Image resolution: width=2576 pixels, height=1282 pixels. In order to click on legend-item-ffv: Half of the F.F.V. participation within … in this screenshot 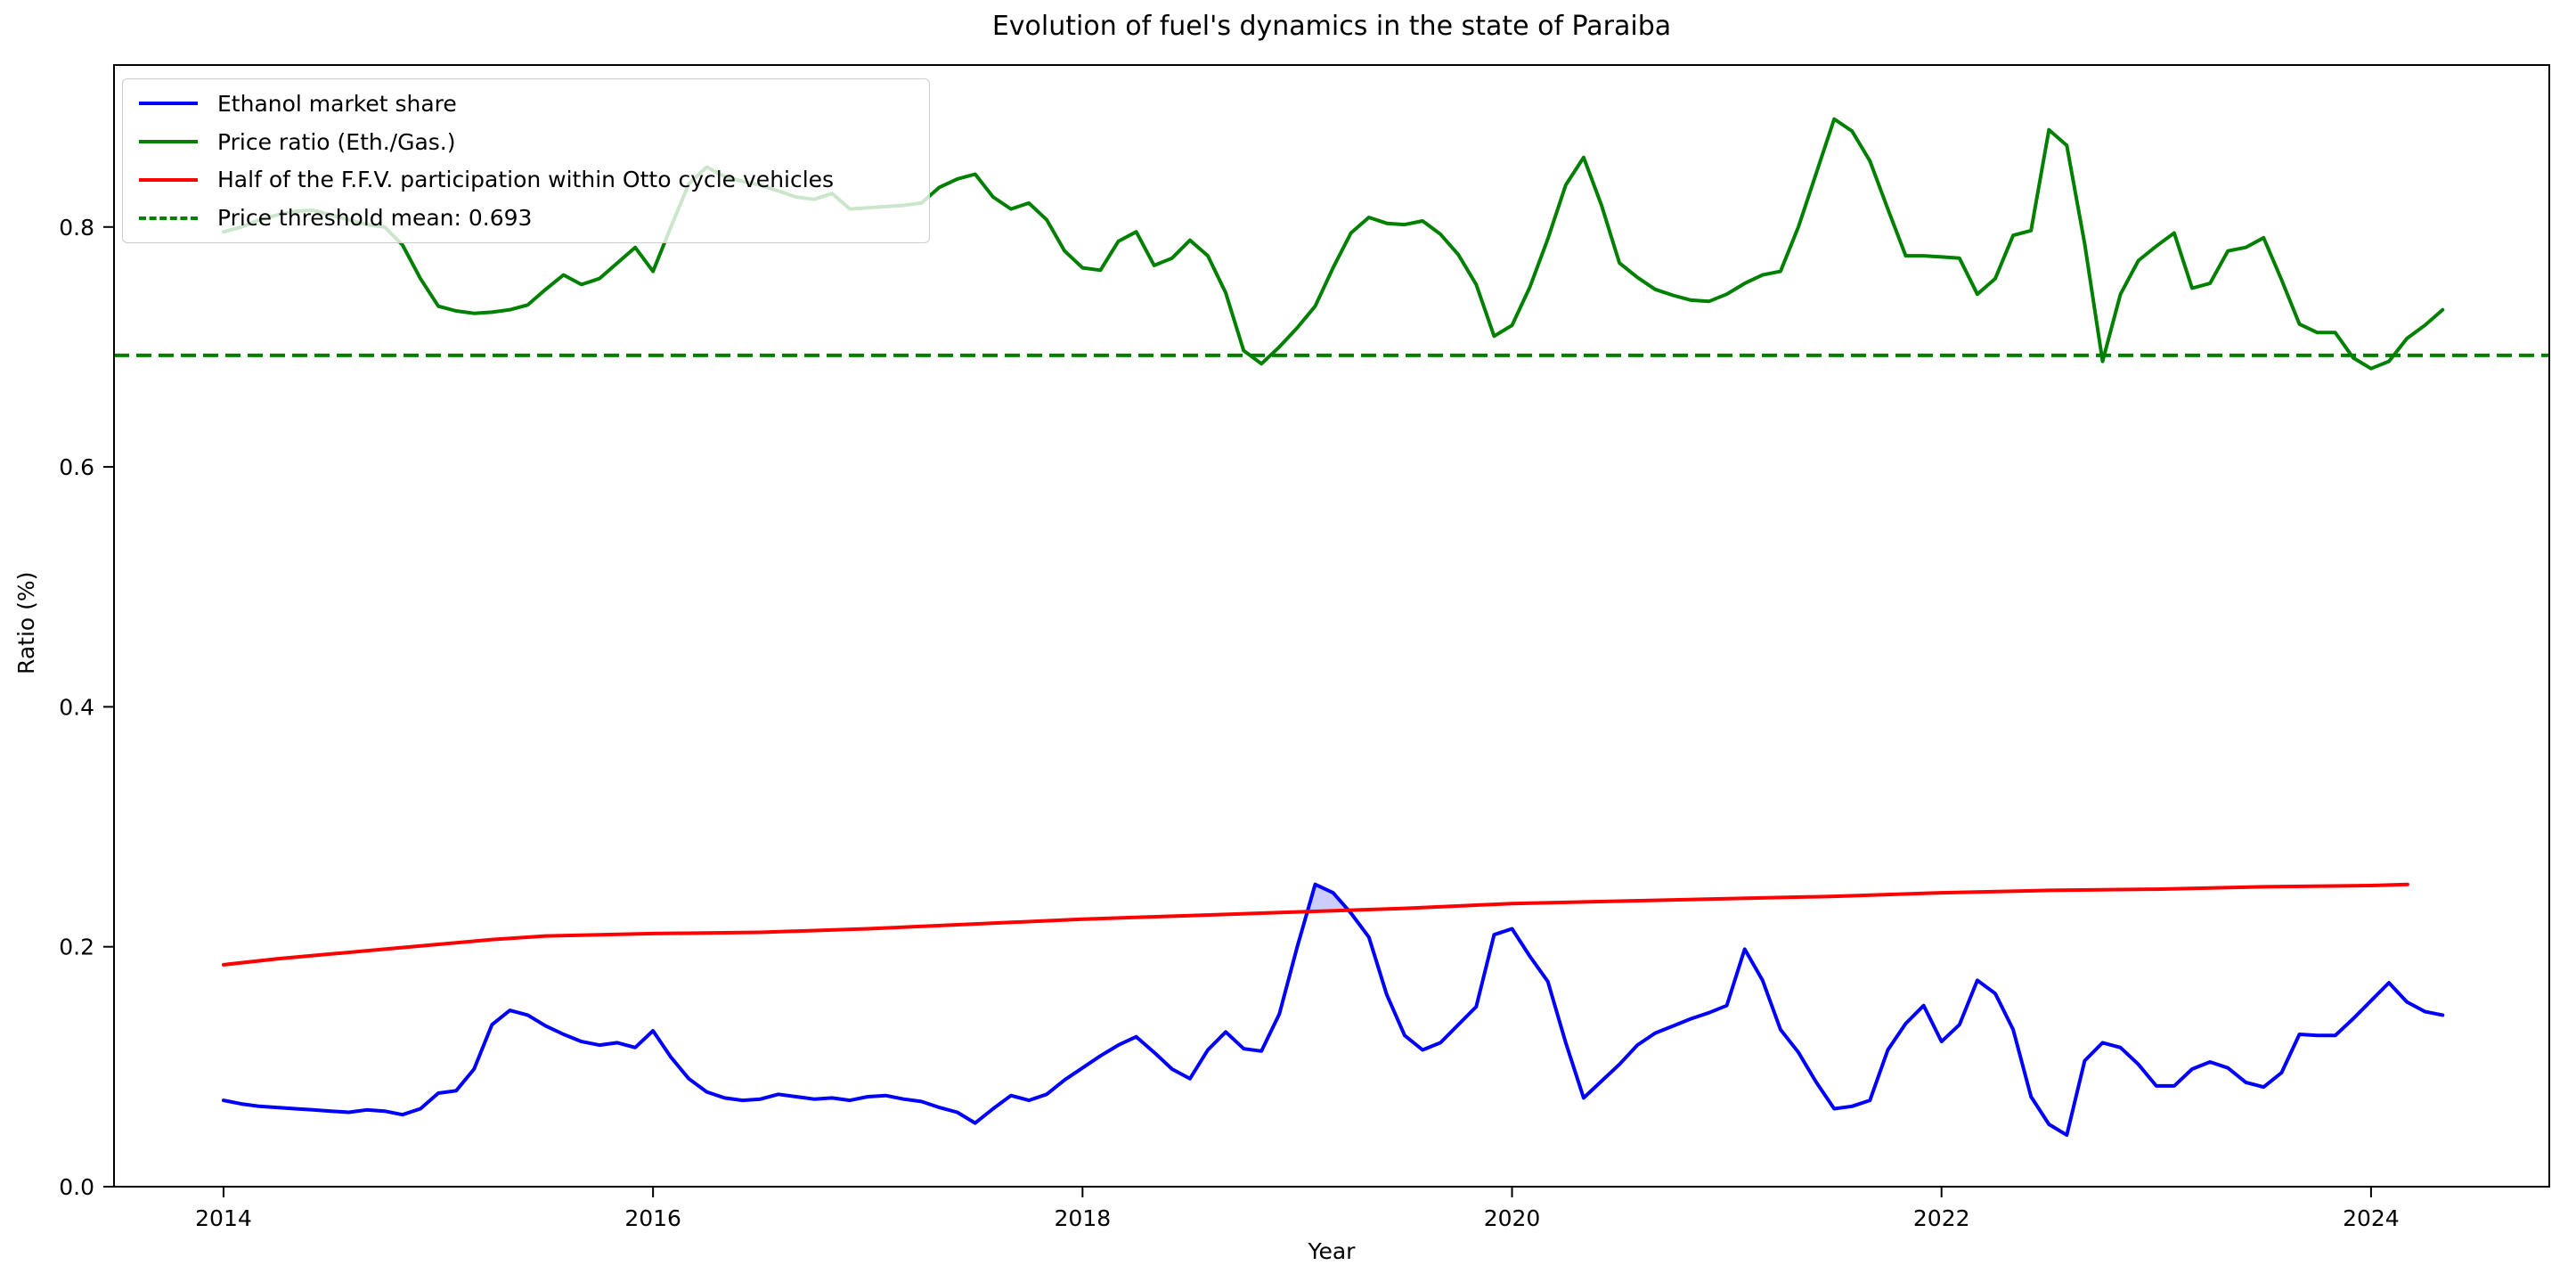, I will do `click(526, 179)`.